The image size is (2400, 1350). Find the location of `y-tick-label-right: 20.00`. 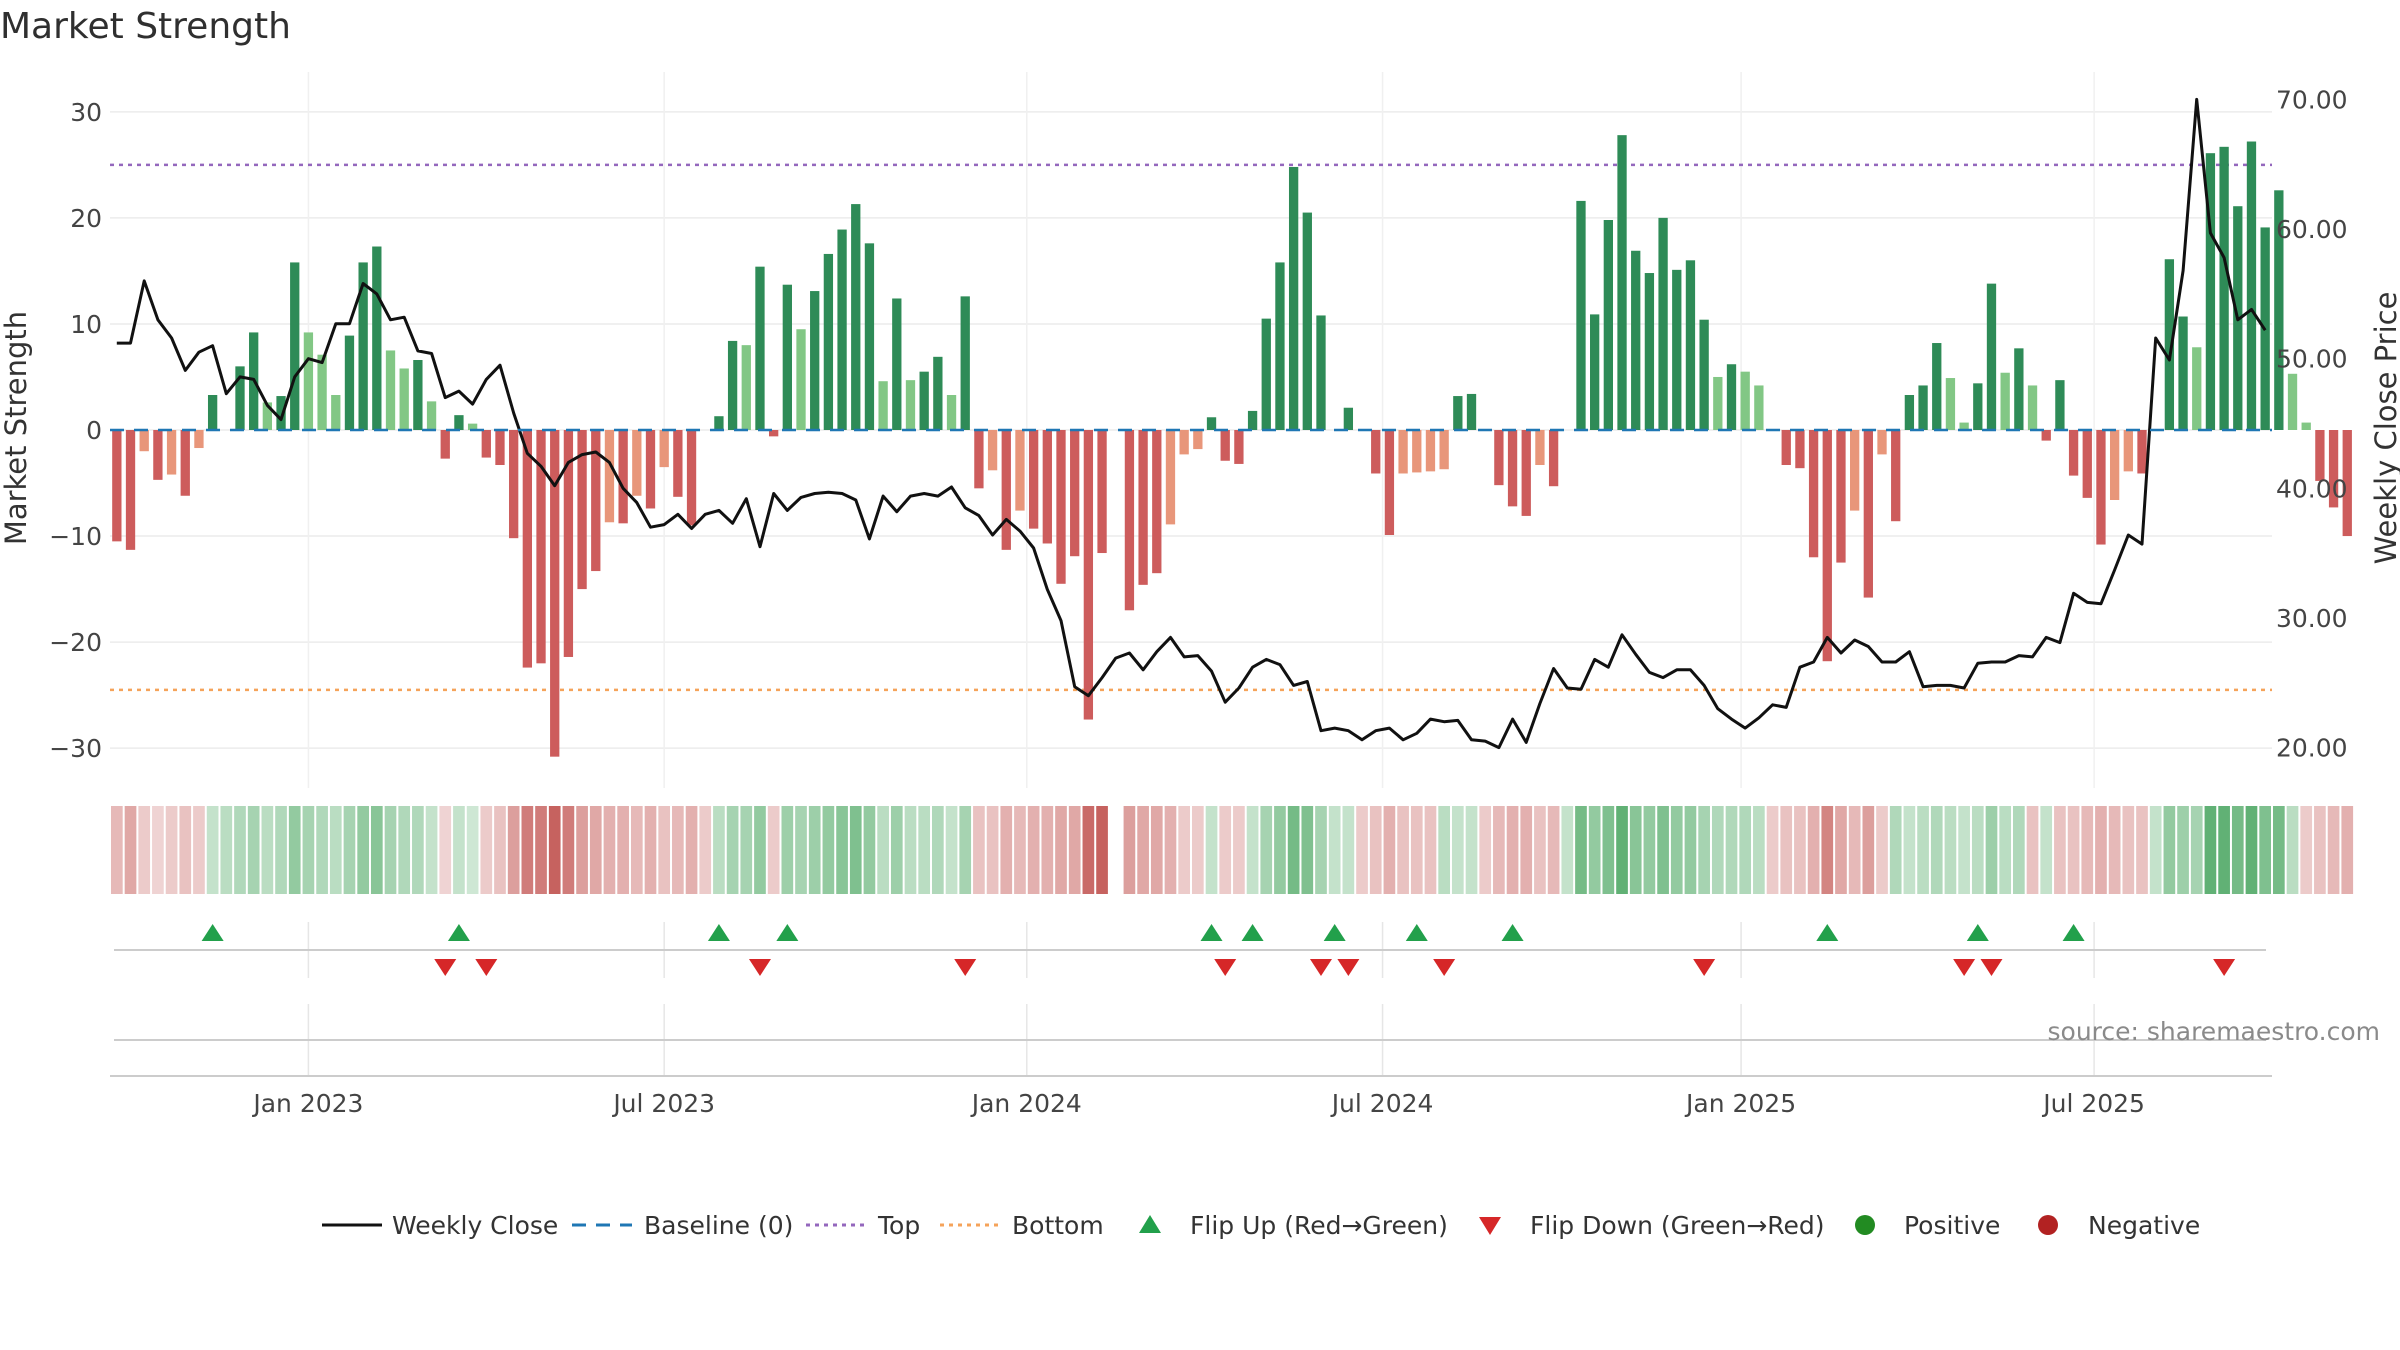

y-tick-label-right: 20.00 is located at coordinates (2312, 748).